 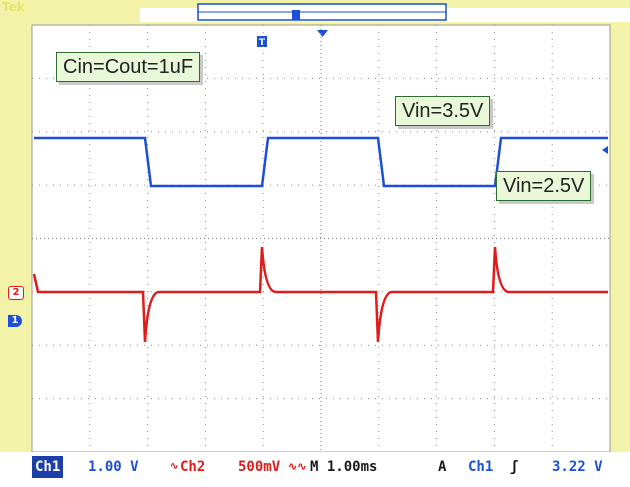 I want to click on trigger-time-icon: T, so click(x=262, y=42).